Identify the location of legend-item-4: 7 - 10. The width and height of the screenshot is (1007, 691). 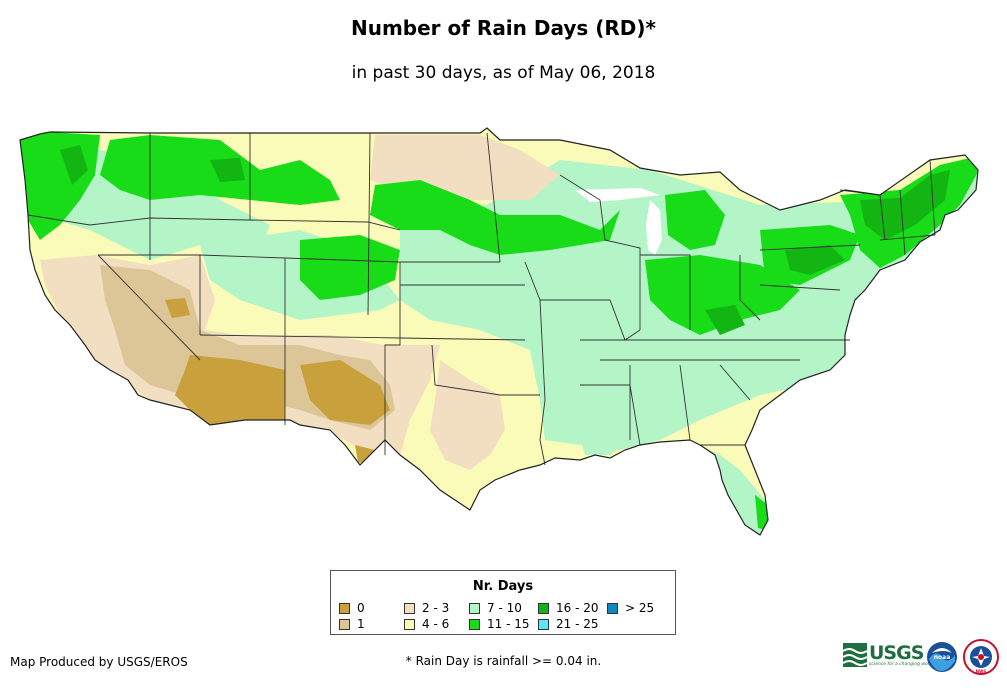
(495, 608).